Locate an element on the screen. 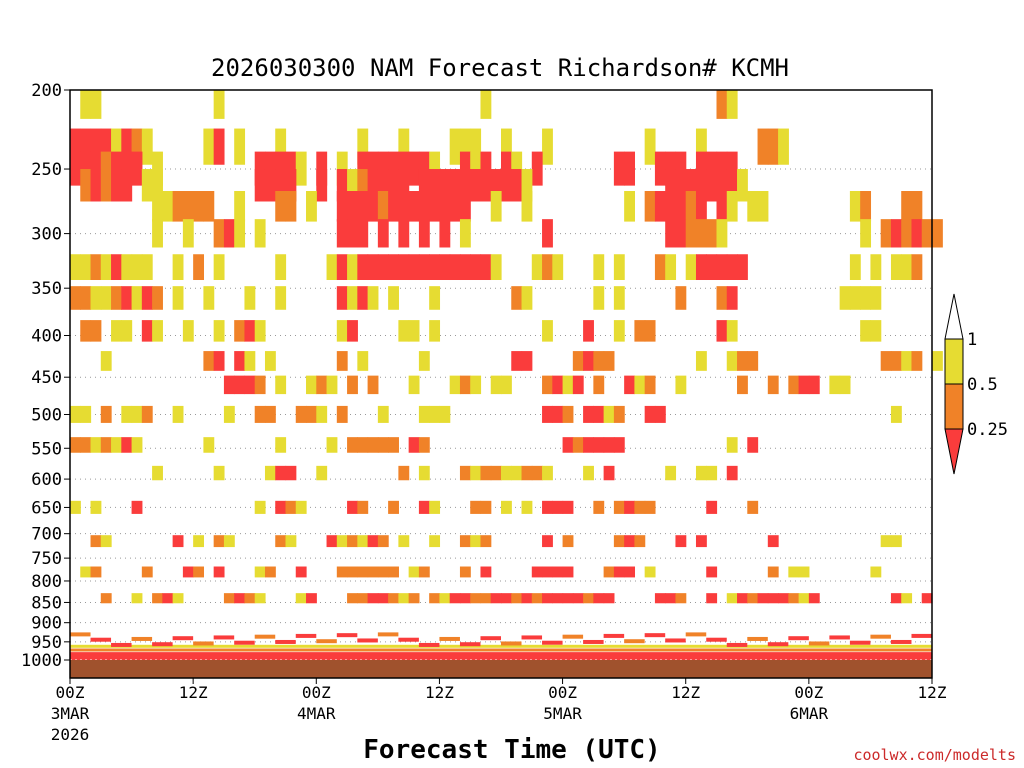 The height and width of the screenshot is (768, 1024). x-tick-date: 6MAR is located at coordinates (809, 713).